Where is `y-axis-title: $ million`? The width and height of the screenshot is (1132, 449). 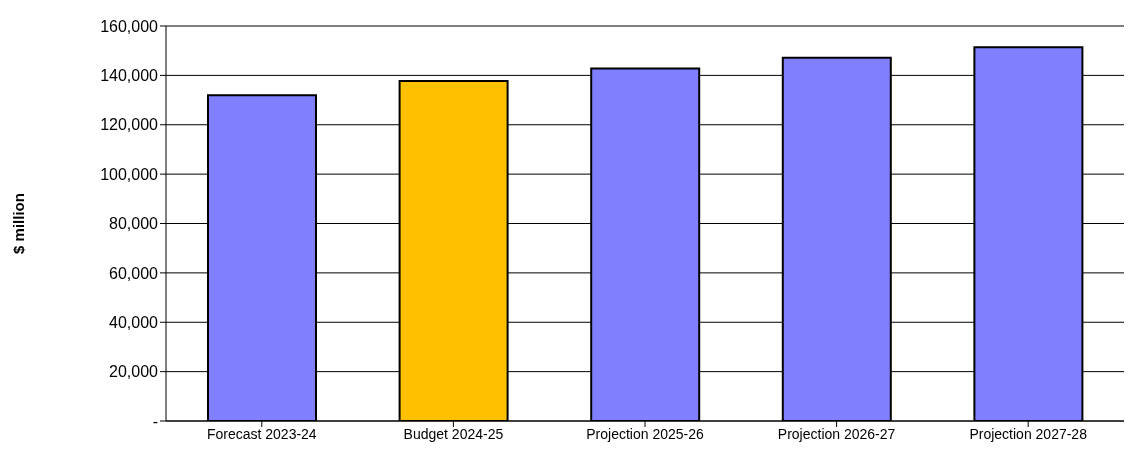
y-axis-title: $ million is located at coordinates (19, 223).